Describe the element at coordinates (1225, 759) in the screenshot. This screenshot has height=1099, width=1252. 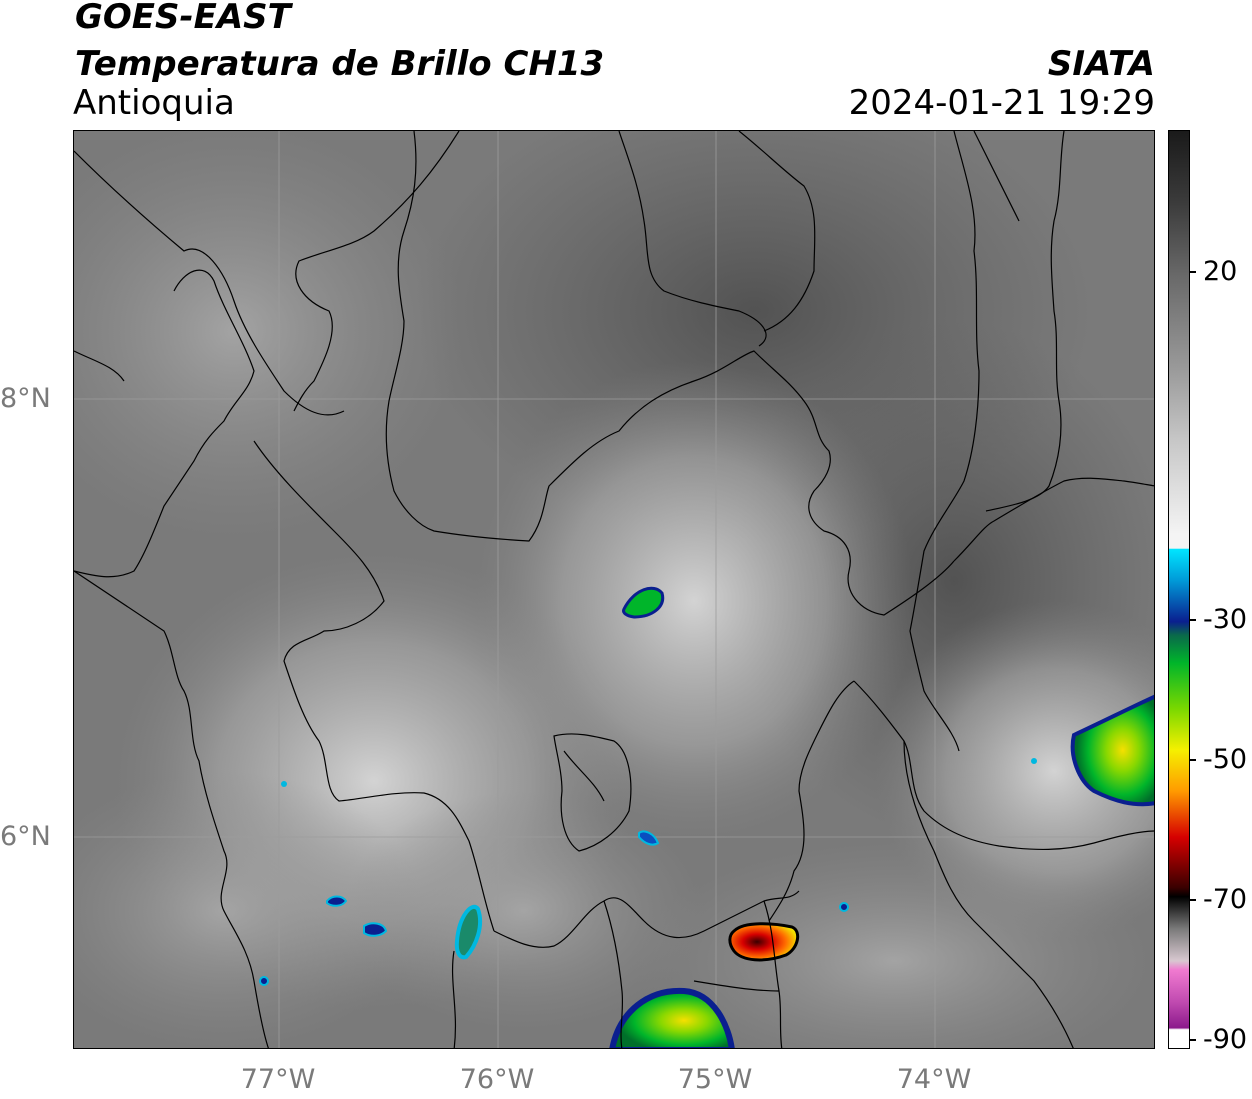
I see `colorbar-label-minus50: -50` at that location.